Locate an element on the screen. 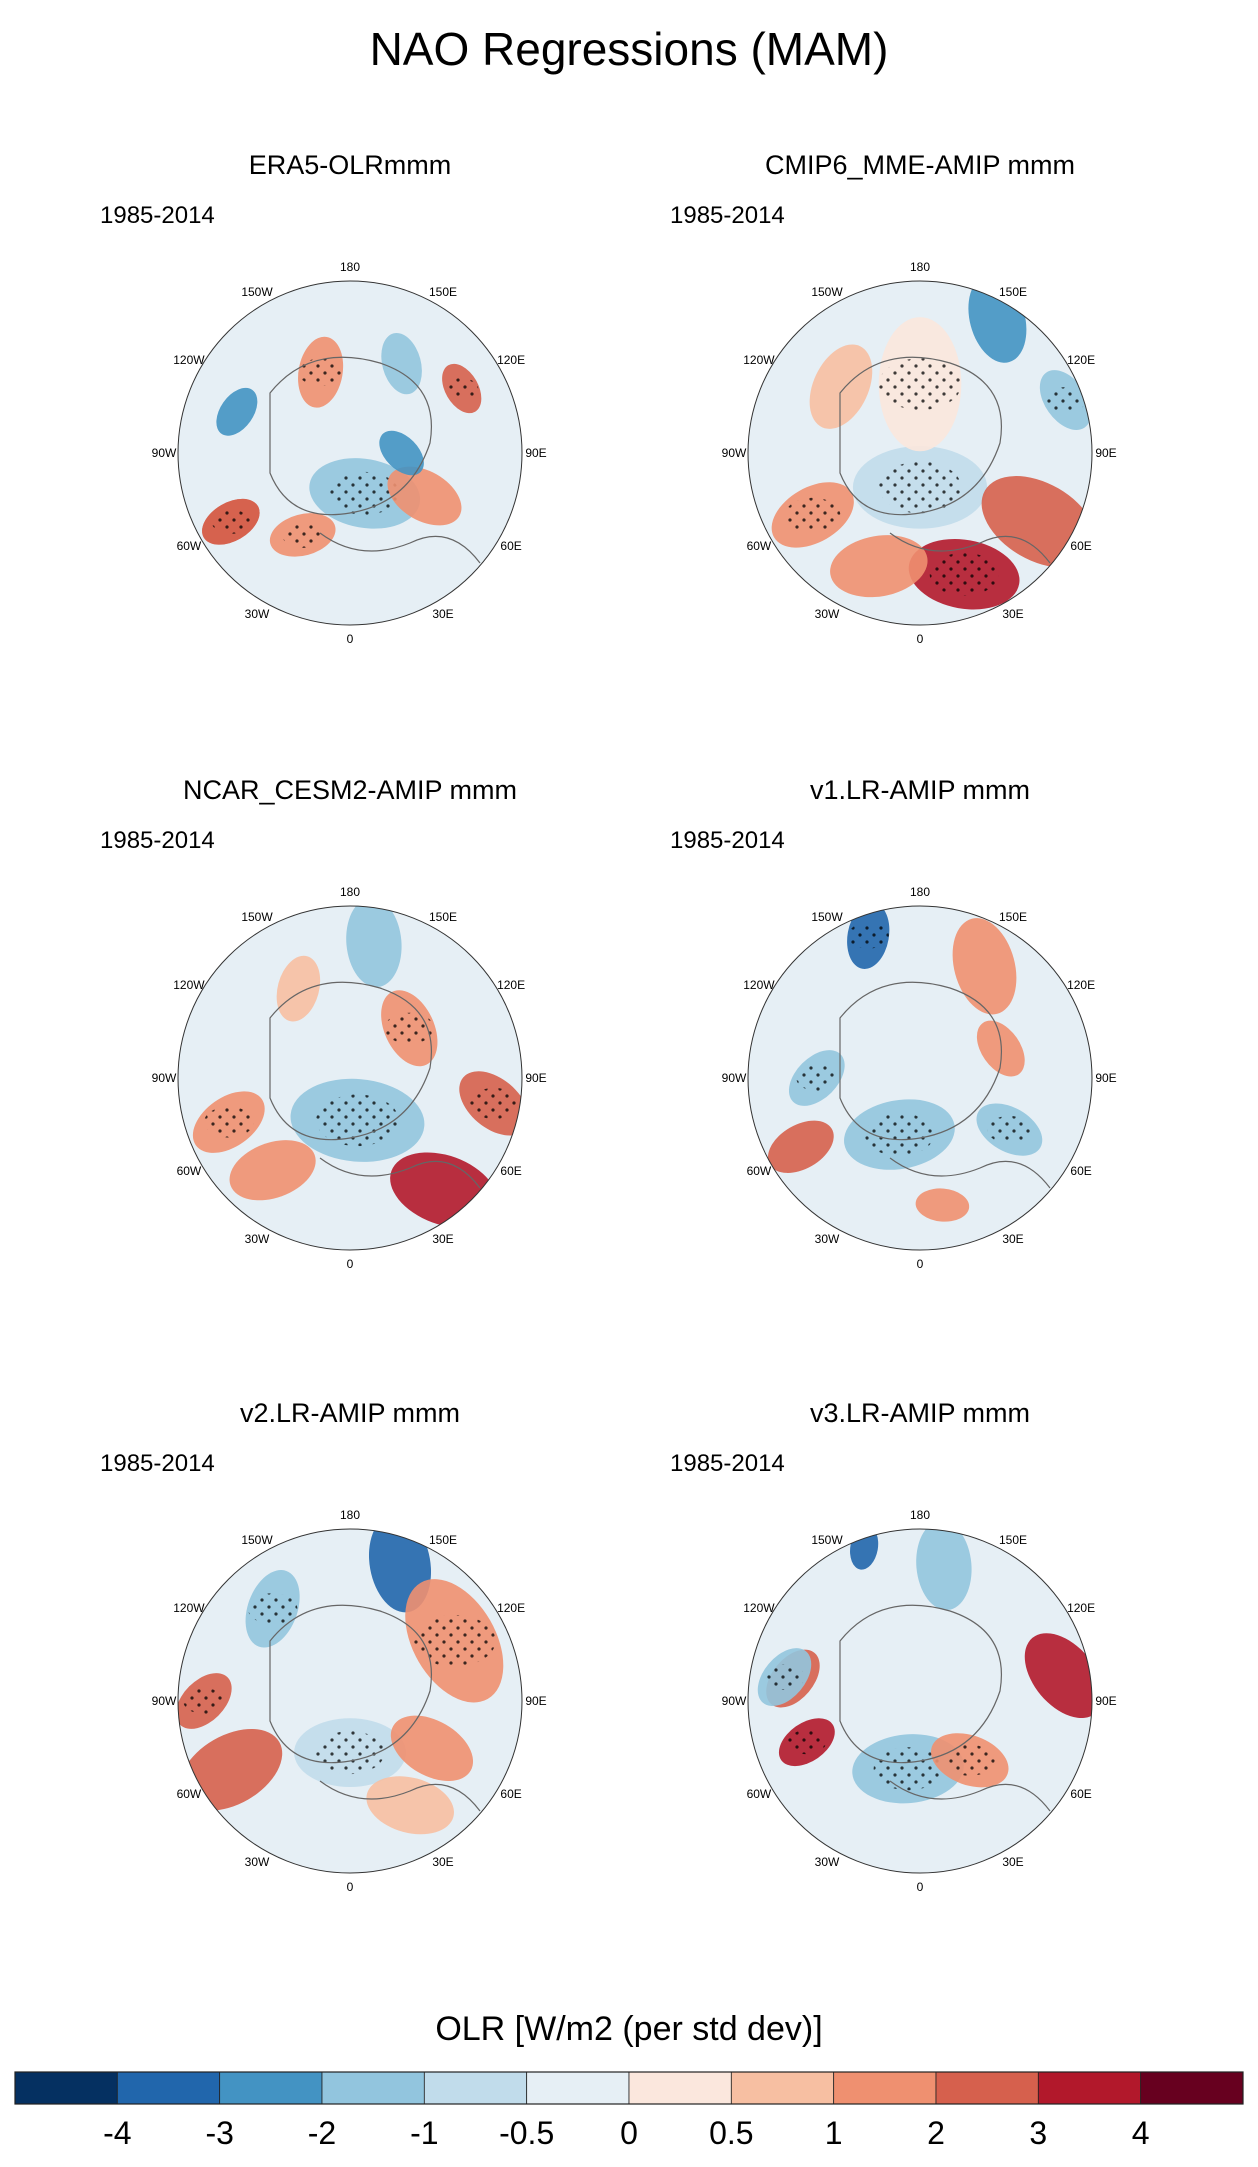 Image resolution: width=1258 pixels, height=2167 pixels. colorbar-tick-label: -2 is located at coordinates (322, 2133).